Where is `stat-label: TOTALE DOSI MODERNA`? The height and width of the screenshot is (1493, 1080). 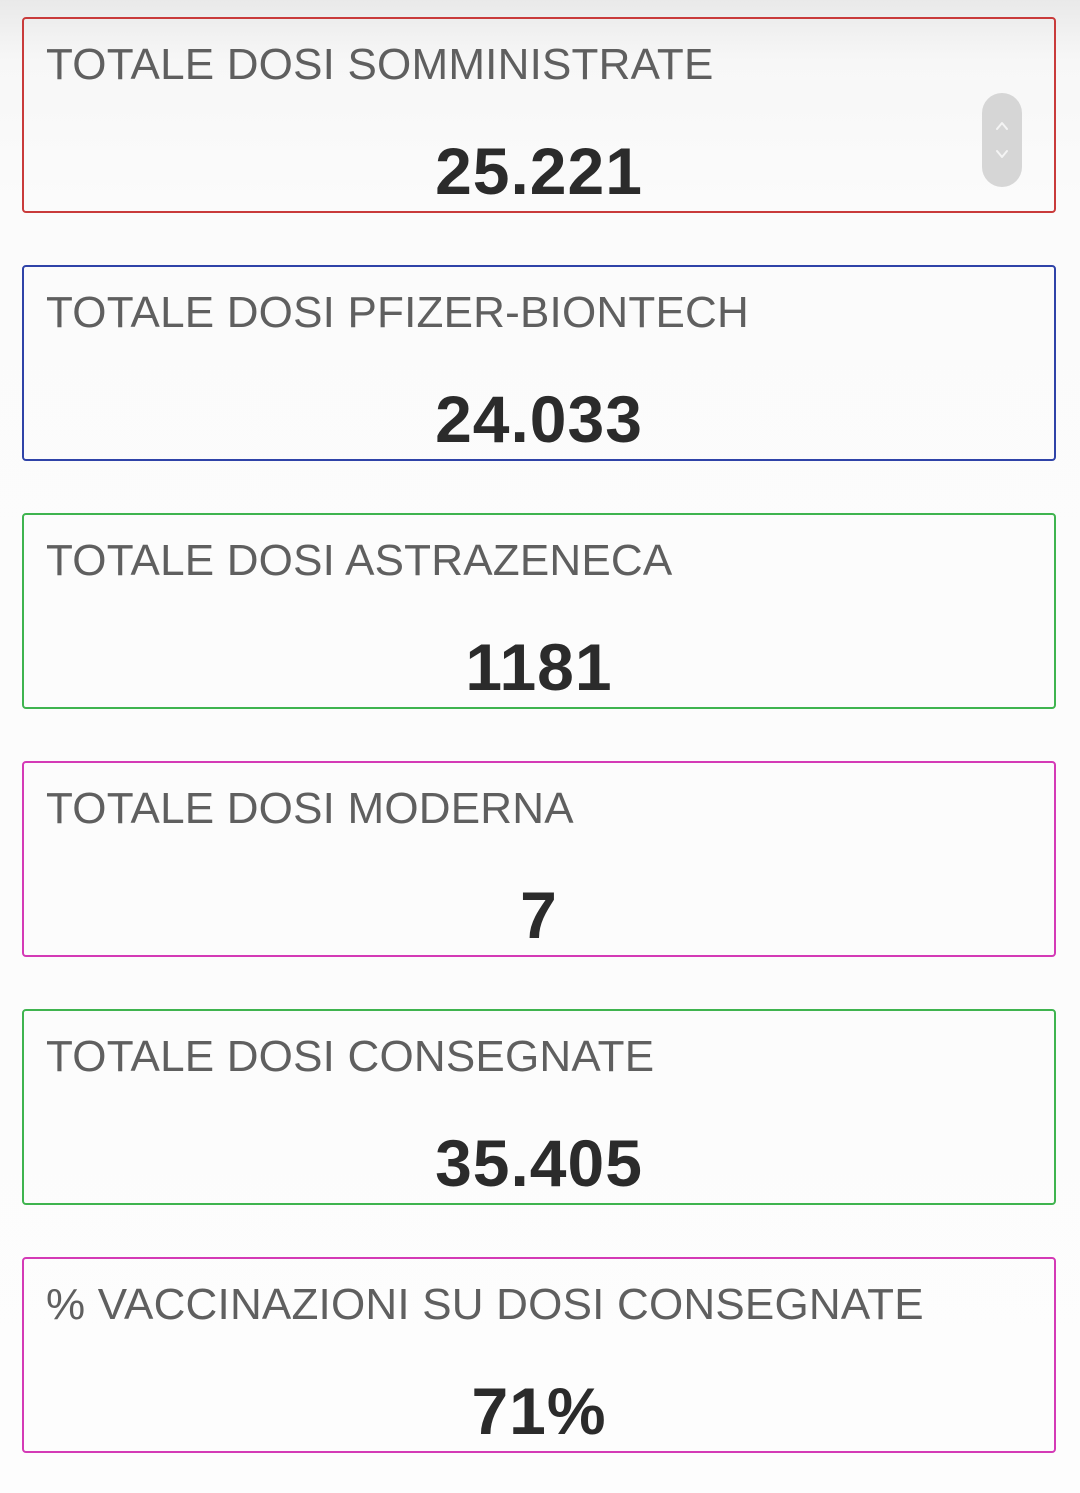 stat-label: TOTALE DOSI MODERNA is located at coordinates (310, 808).